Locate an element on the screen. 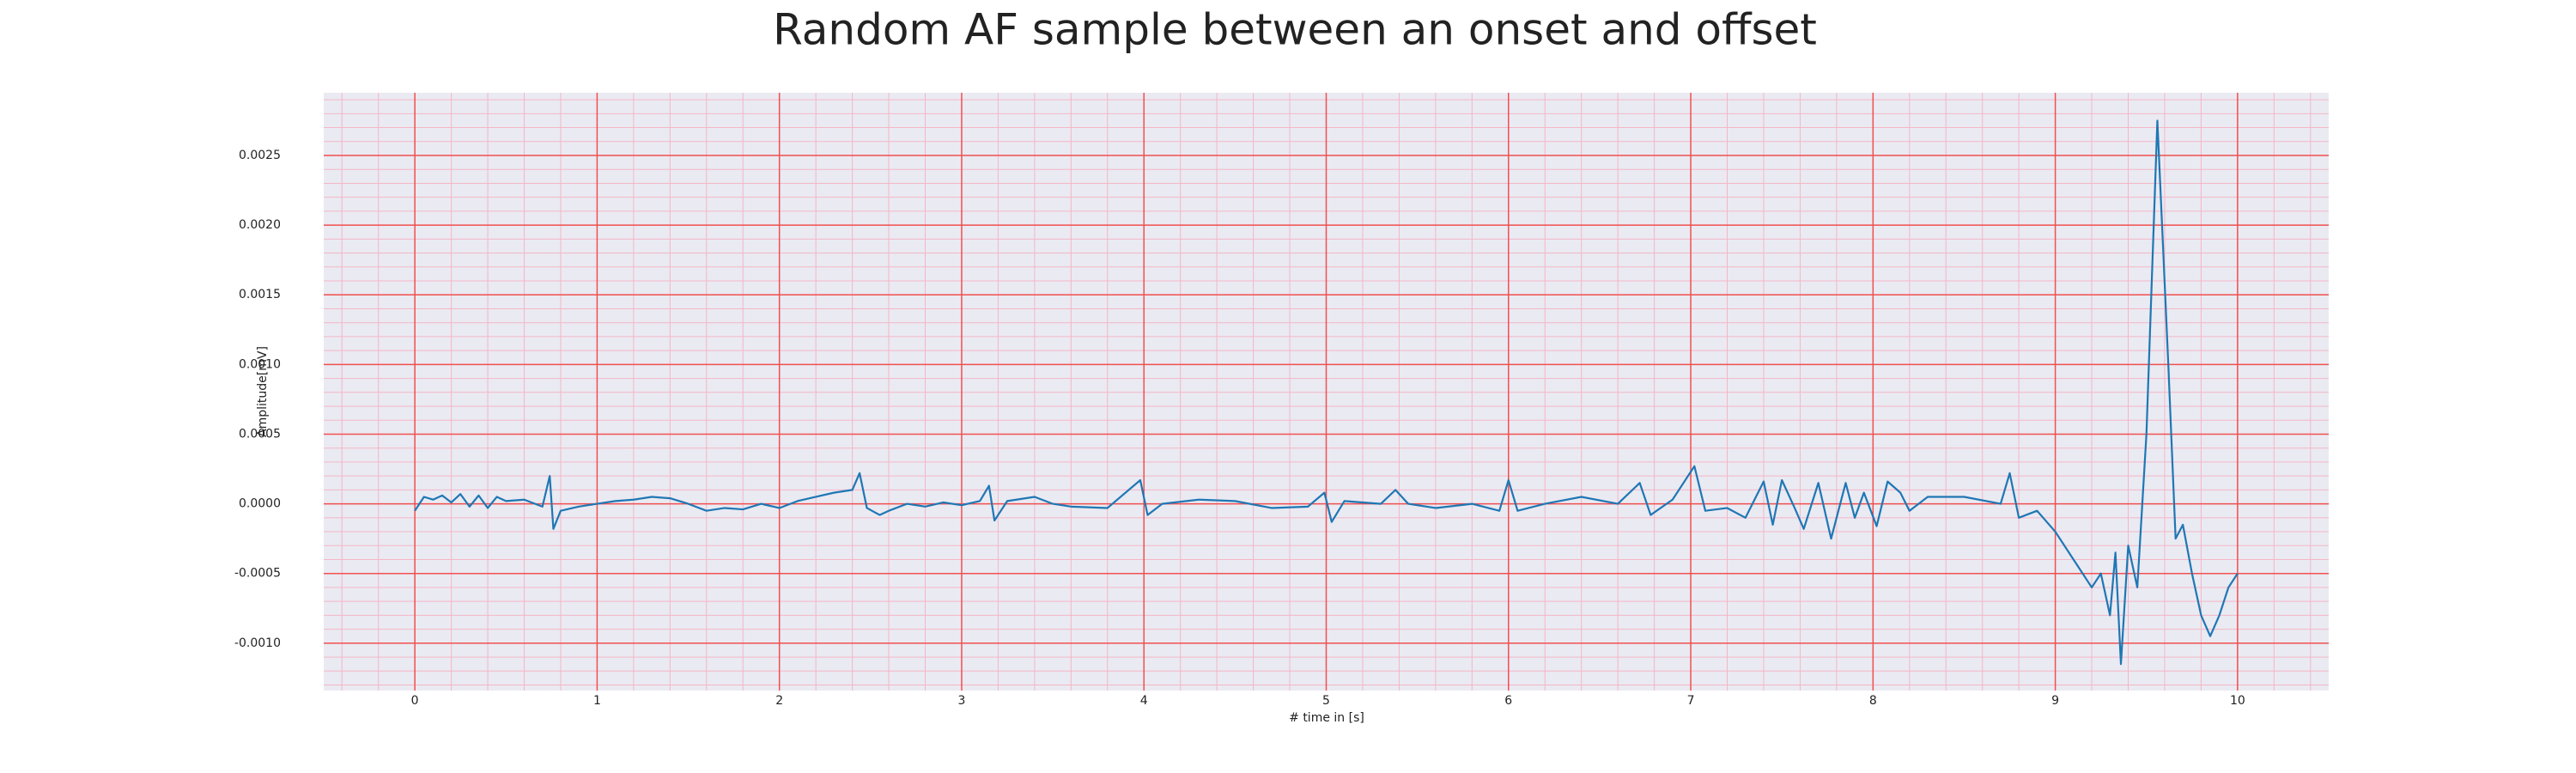 This screenshot has width=2576, height=773. x-tick-label: 3 is located at coordinates (961, 701).